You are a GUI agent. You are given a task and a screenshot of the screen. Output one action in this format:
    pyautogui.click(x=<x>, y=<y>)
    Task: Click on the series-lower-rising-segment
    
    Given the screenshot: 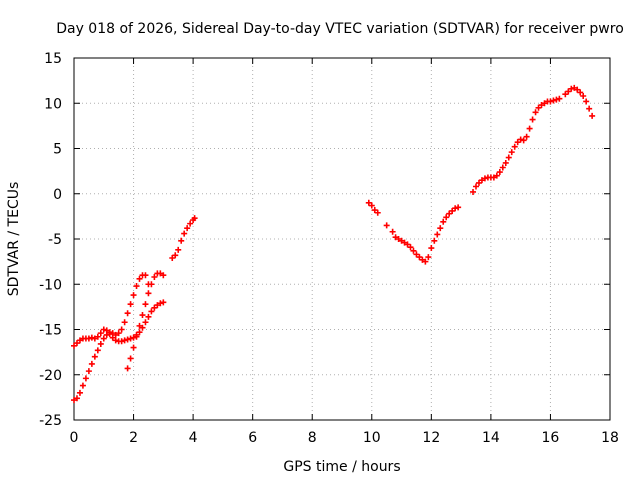 What is the action you would take?
    pyautogui.click(x=111, y=338)
    